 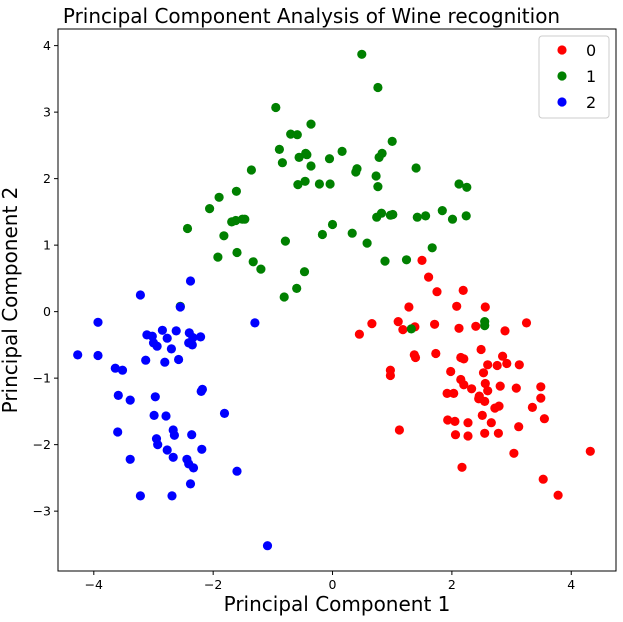 I want to click on y-axis-label: Principal Component 2, so click(x=11, y=300).